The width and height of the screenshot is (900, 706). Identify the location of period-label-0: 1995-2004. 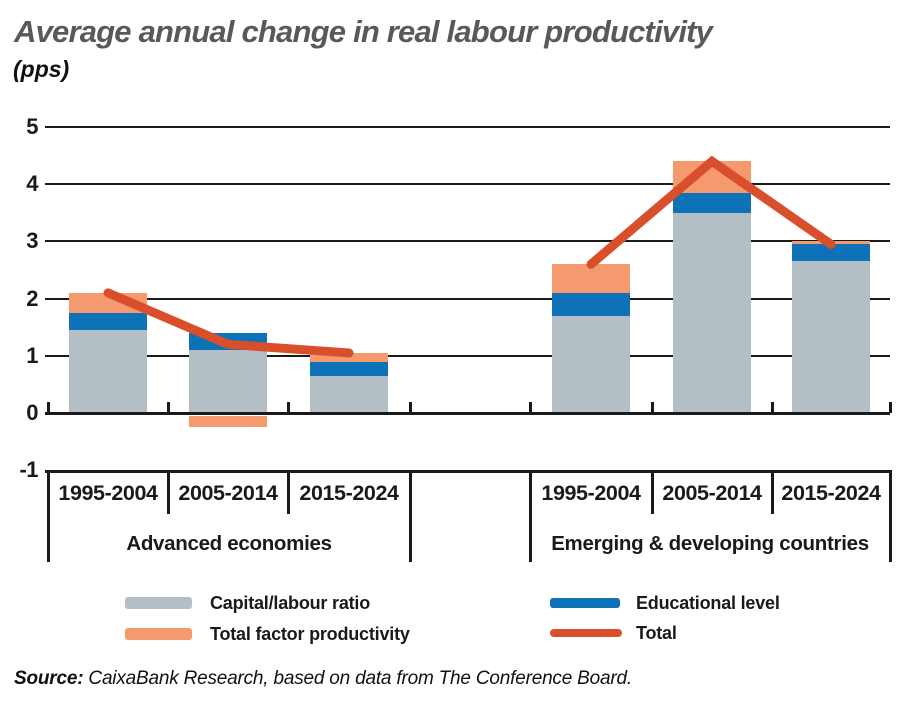
(108, 493).